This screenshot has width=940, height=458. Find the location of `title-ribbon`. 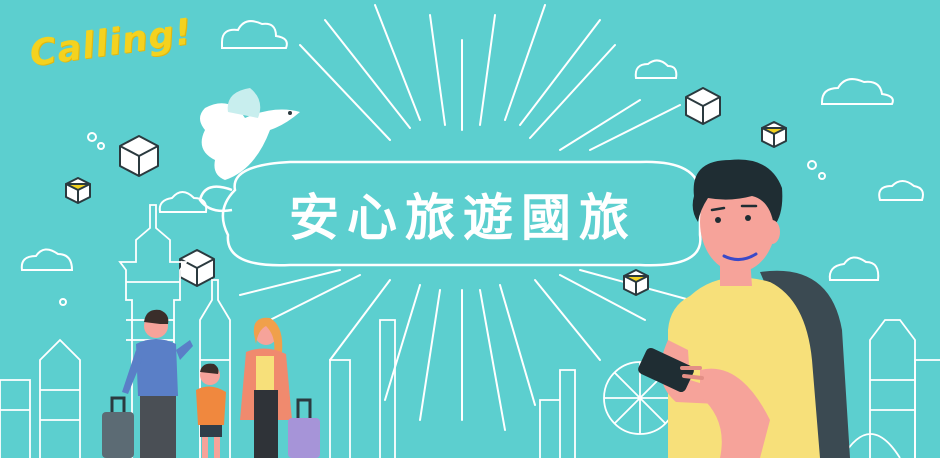

title-ribbon is located at coordinates (461, 213).